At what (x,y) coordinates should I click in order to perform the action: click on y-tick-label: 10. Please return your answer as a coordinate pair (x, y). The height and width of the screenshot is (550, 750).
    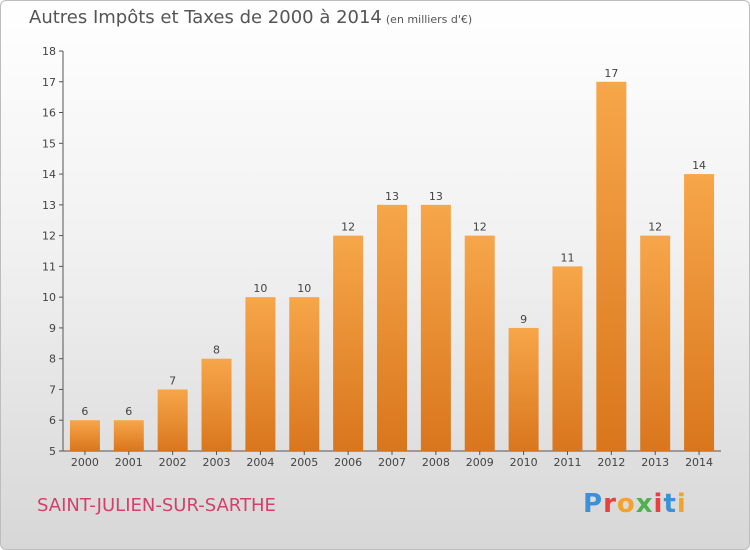
    Looking at the image, I should click on (49, 297).